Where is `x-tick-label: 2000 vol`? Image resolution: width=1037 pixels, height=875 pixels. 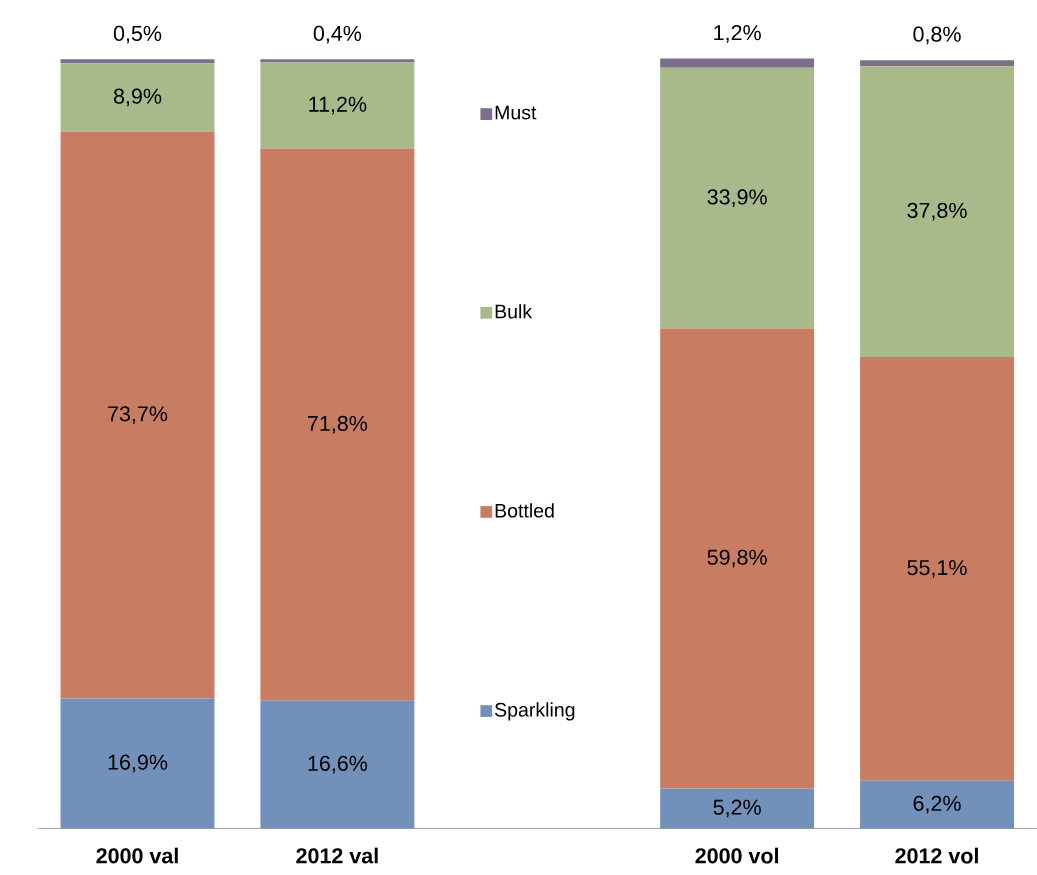
x-tick-label: 2000 vol is located at coordinates (737, 855).